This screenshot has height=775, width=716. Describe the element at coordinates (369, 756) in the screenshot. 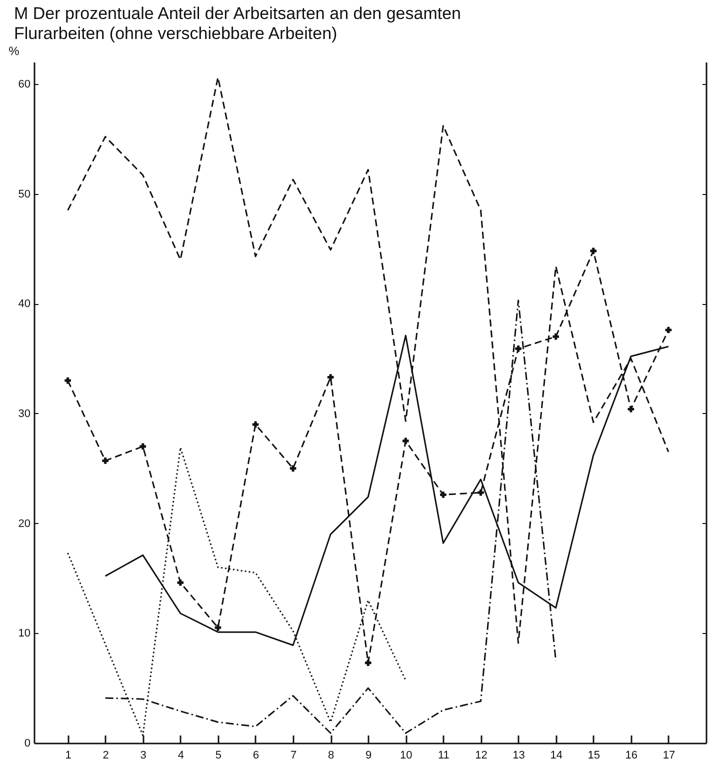

I see `x-tick-label: 9` at that location.